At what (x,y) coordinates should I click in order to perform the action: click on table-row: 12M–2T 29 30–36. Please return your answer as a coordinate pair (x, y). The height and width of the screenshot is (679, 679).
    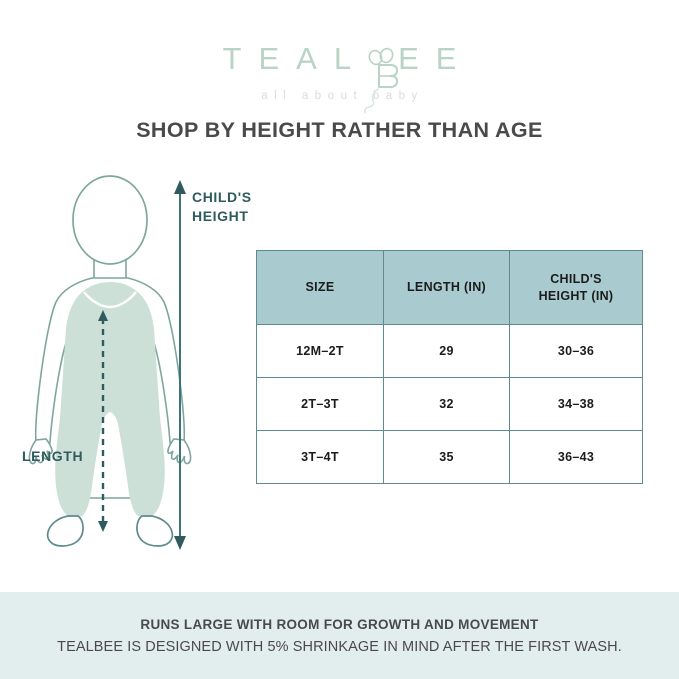
    Looking at the image, I should click on (449, 351).